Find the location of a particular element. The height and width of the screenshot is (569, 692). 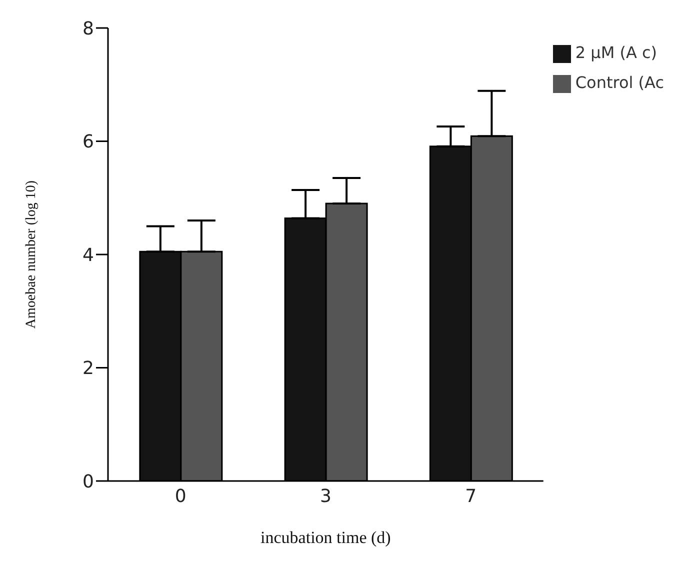

x-axis-title: incubation time (d) is located at coordinates (325, 537).